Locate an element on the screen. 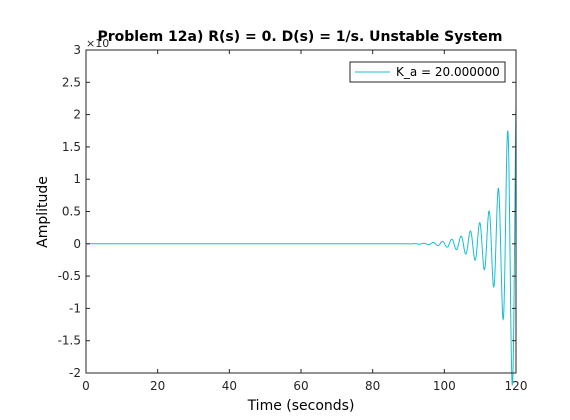 Image resolution: width=570 pixels, height=420 pixels. y-axis-label: Amplitude is located at coordinates (43, 212).